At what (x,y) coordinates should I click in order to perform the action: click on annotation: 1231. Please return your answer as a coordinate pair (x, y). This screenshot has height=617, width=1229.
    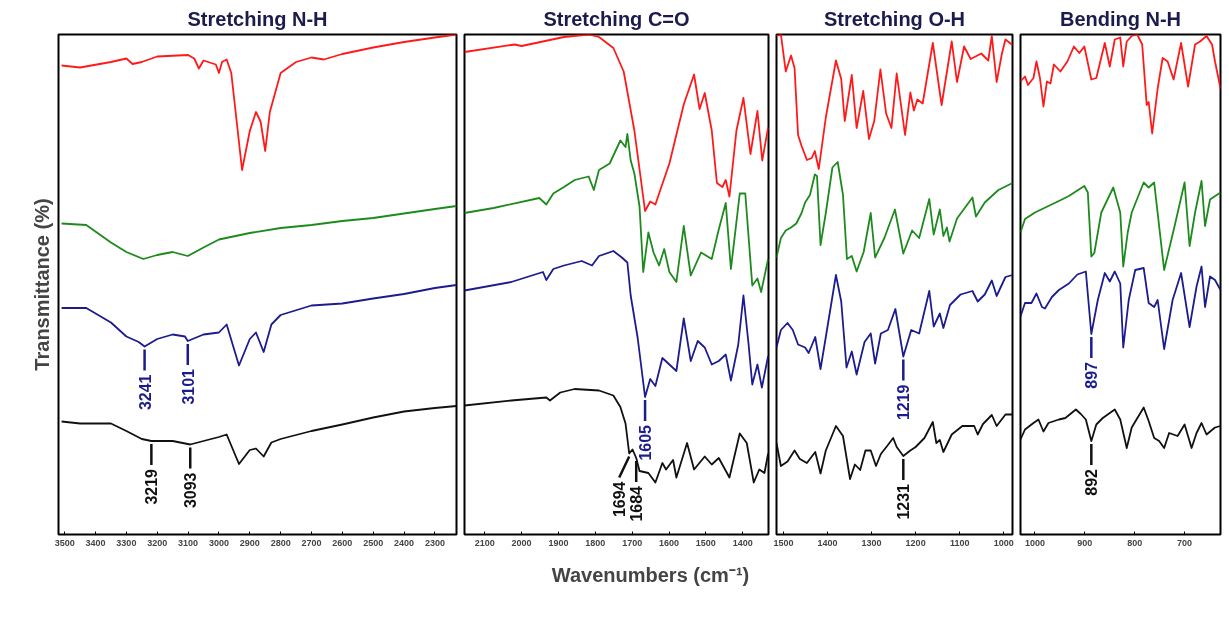
    Looking at the image, I should click on (904, 501).